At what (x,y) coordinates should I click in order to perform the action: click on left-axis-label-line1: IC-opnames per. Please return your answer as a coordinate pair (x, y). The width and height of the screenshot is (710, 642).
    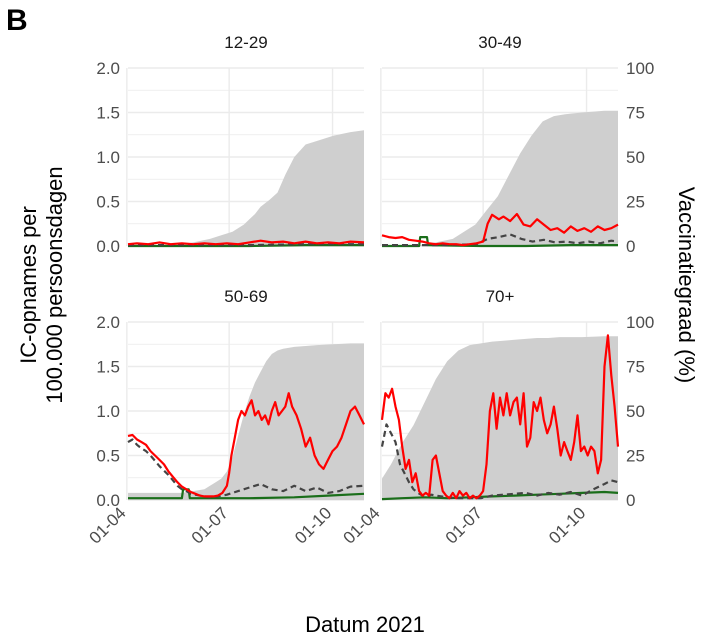
    Looking at the image, I should click on (28, 285).